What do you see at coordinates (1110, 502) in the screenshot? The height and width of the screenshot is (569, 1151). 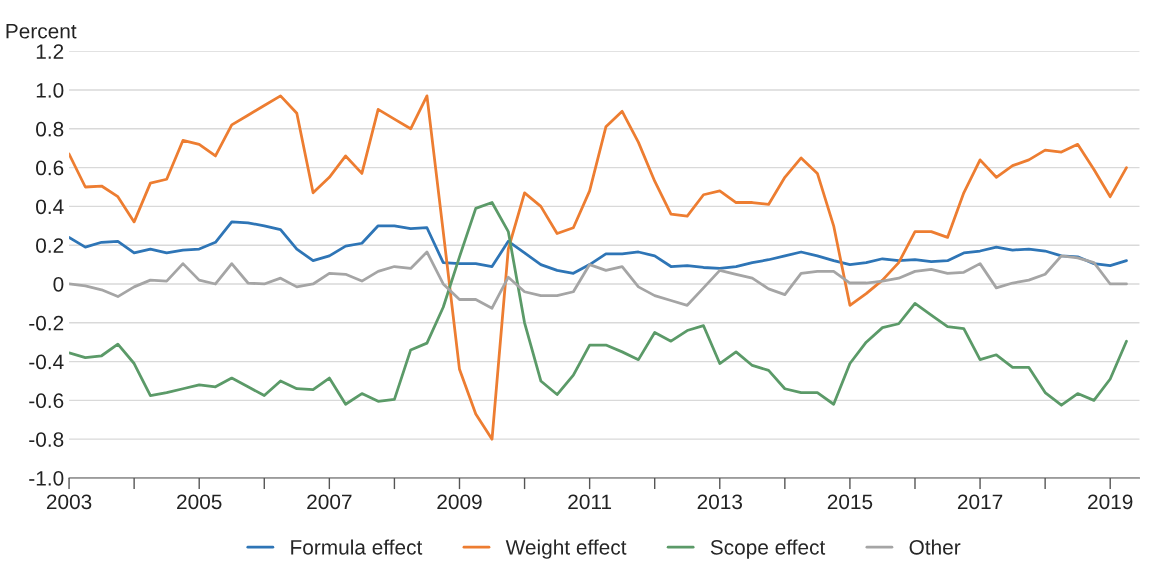 I see `x-tick-label: 2019` at bounding box center [1110, 502].